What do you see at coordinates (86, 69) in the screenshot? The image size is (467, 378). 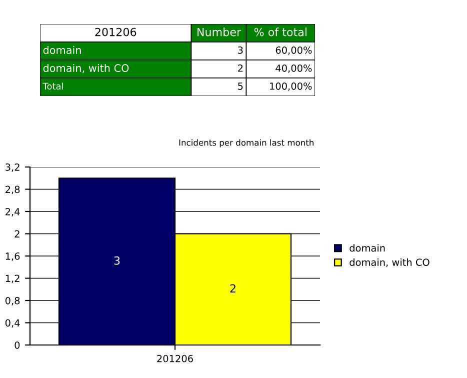 I see `text: domain, with CO` at bounding box center [86, 69].